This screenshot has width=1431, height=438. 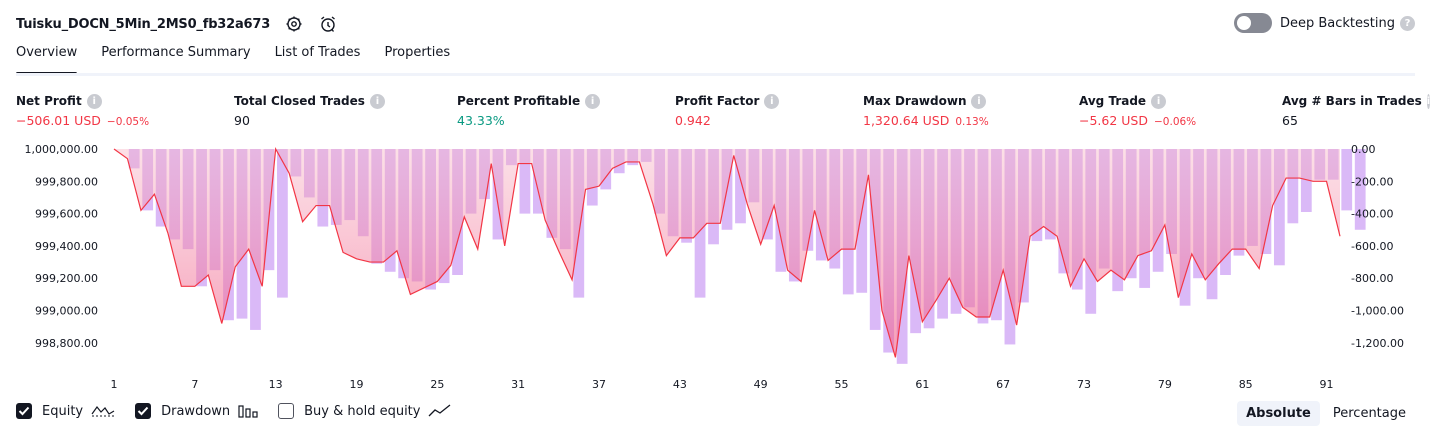 What do you see at coordinates (1327, 384) in the screenshot?
I see `x-tick-label: 91` at bounding box center [1327, 384].